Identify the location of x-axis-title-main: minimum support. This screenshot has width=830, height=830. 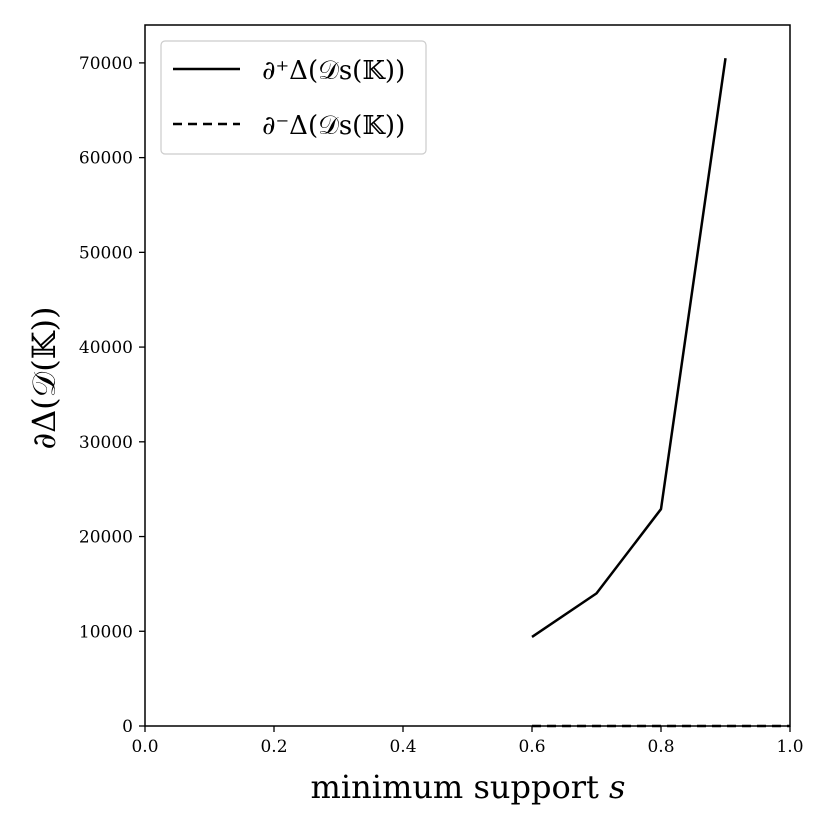
(460, 787).